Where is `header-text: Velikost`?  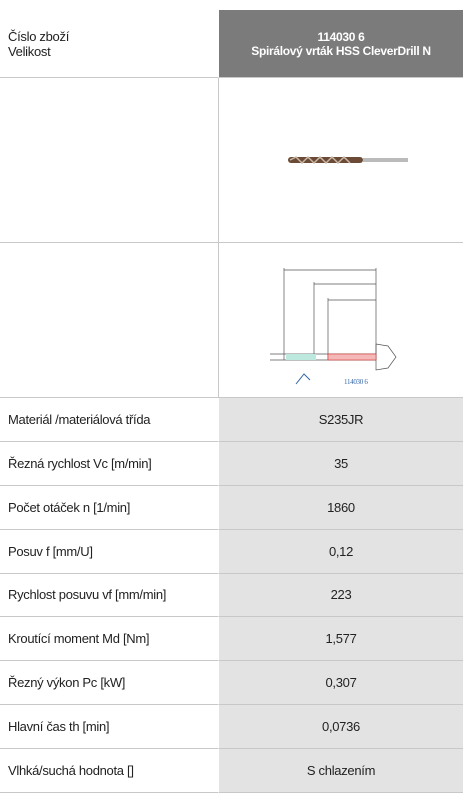
header-text: Velikost is located at coordinates (29, 51).